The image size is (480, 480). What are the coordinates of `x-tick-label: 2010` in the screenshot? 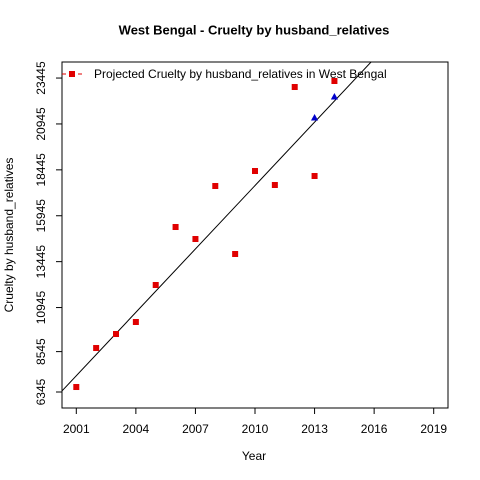 It's located at (255, 429).